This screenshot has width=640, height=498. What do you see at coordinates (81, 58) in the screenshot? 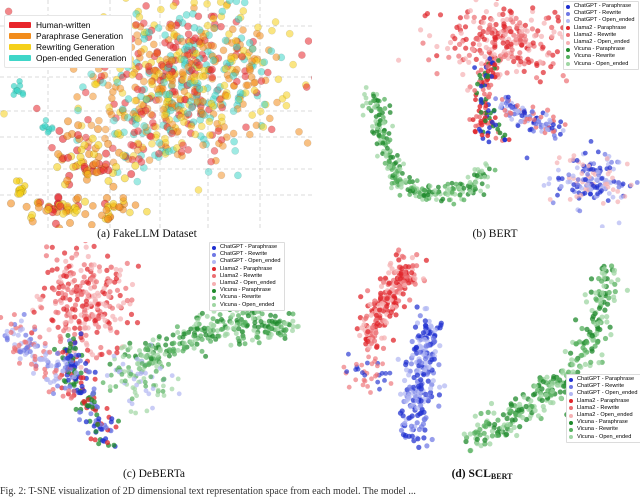
I see `legend-label: Open-ended Generation` at bounding box center [81, 58].